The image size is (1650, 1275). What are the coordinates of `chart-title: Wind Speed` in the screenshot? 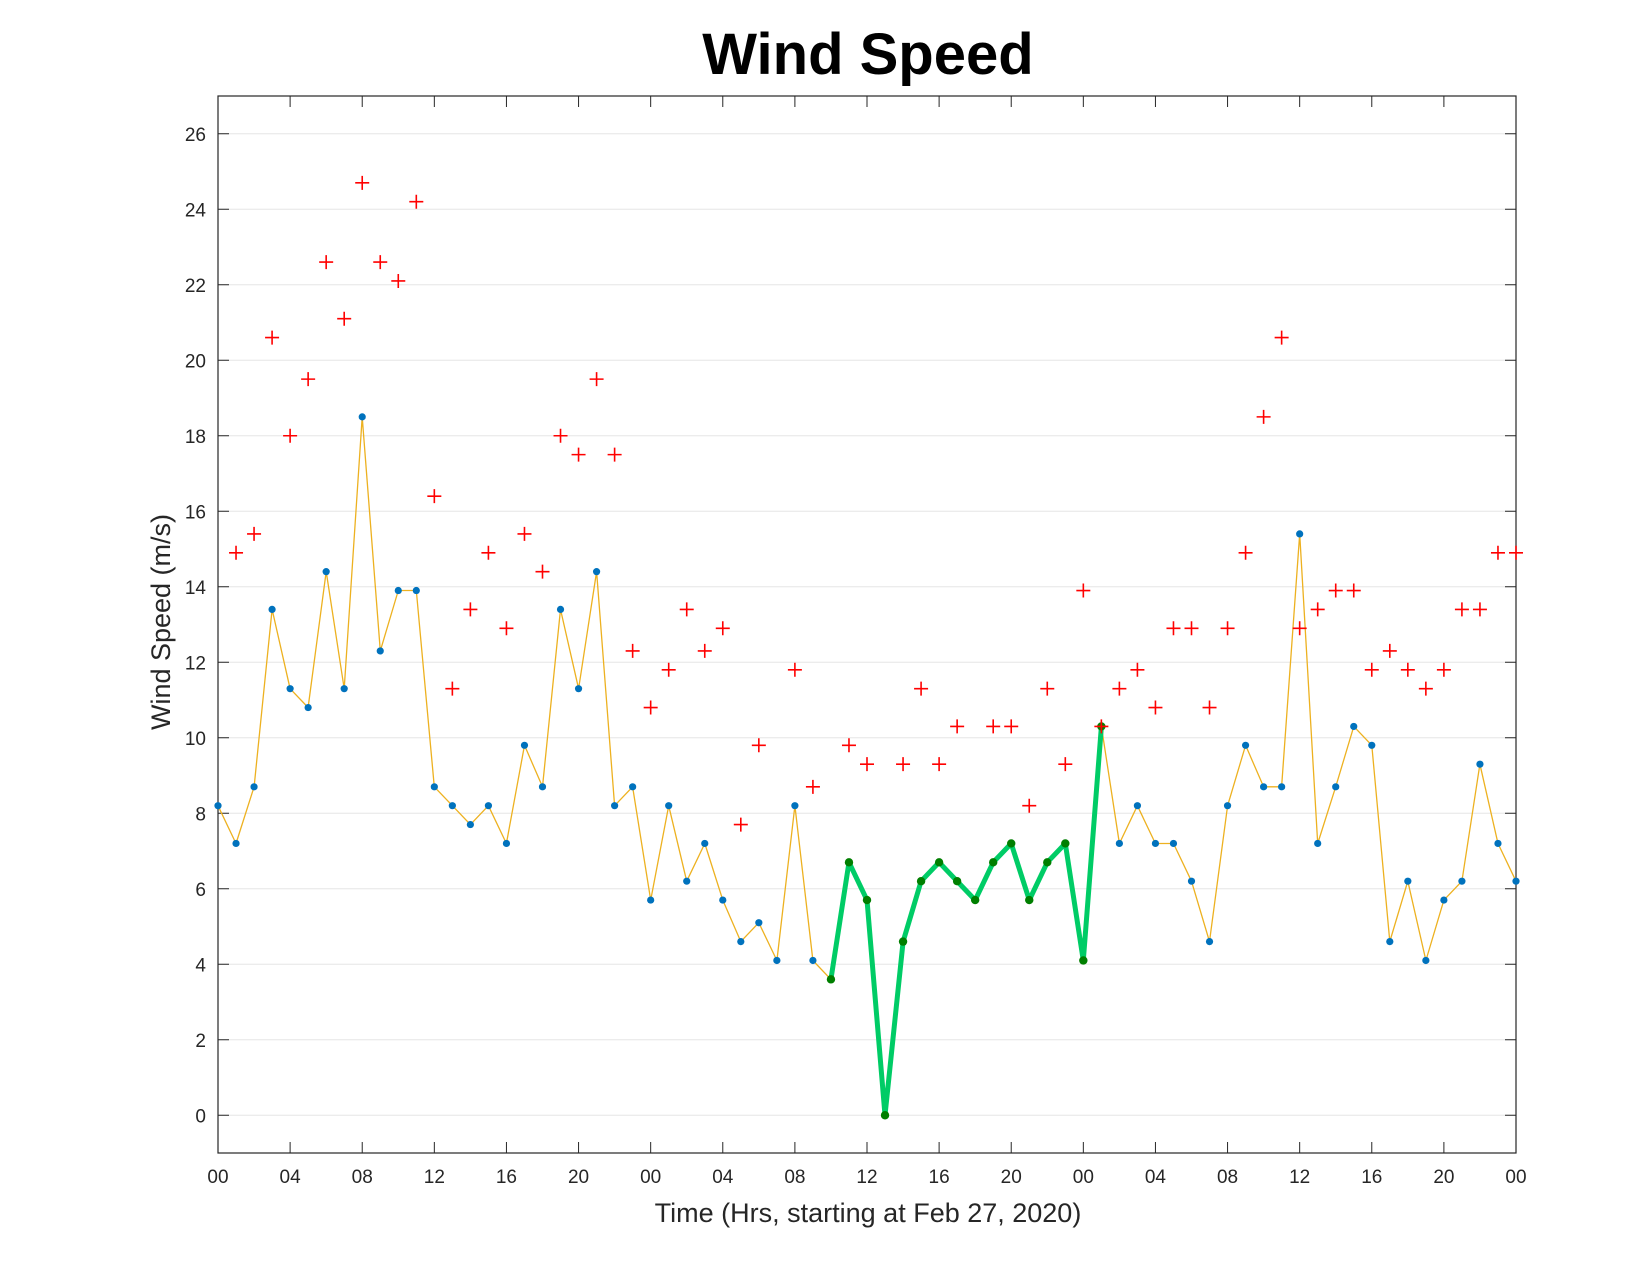 It's located at (867, 54).